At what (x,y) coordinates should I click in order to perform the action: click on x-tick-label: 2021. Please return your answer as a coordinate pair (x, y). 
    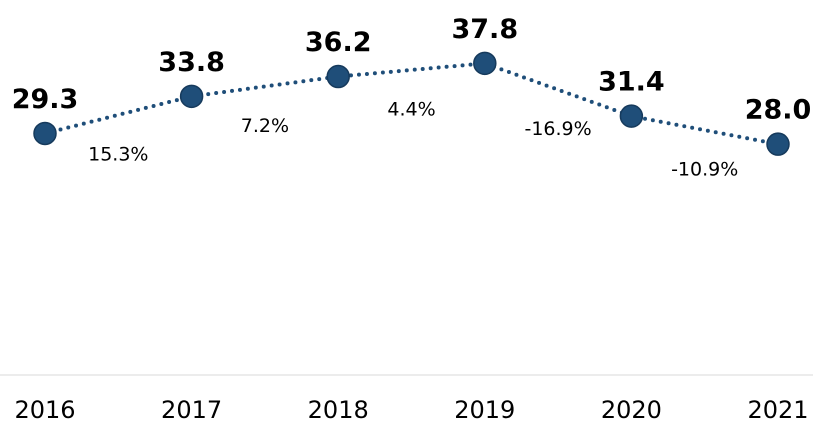
    Looking at the image, I should click on (777, 410).